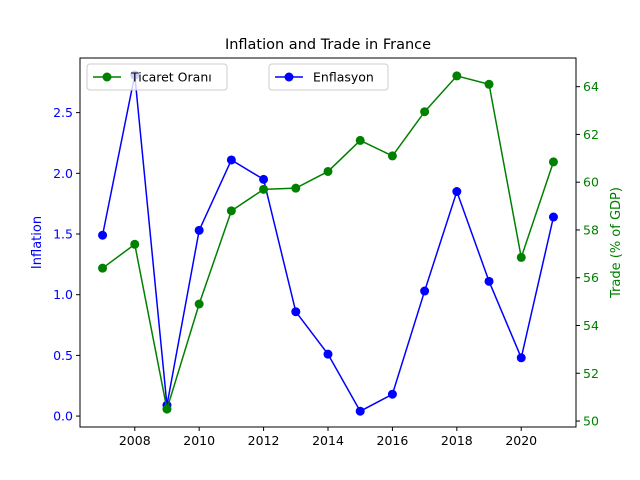 The image size is (640, 480). I want to click on y-left-tick-label: 2.0, so click(63, 173).